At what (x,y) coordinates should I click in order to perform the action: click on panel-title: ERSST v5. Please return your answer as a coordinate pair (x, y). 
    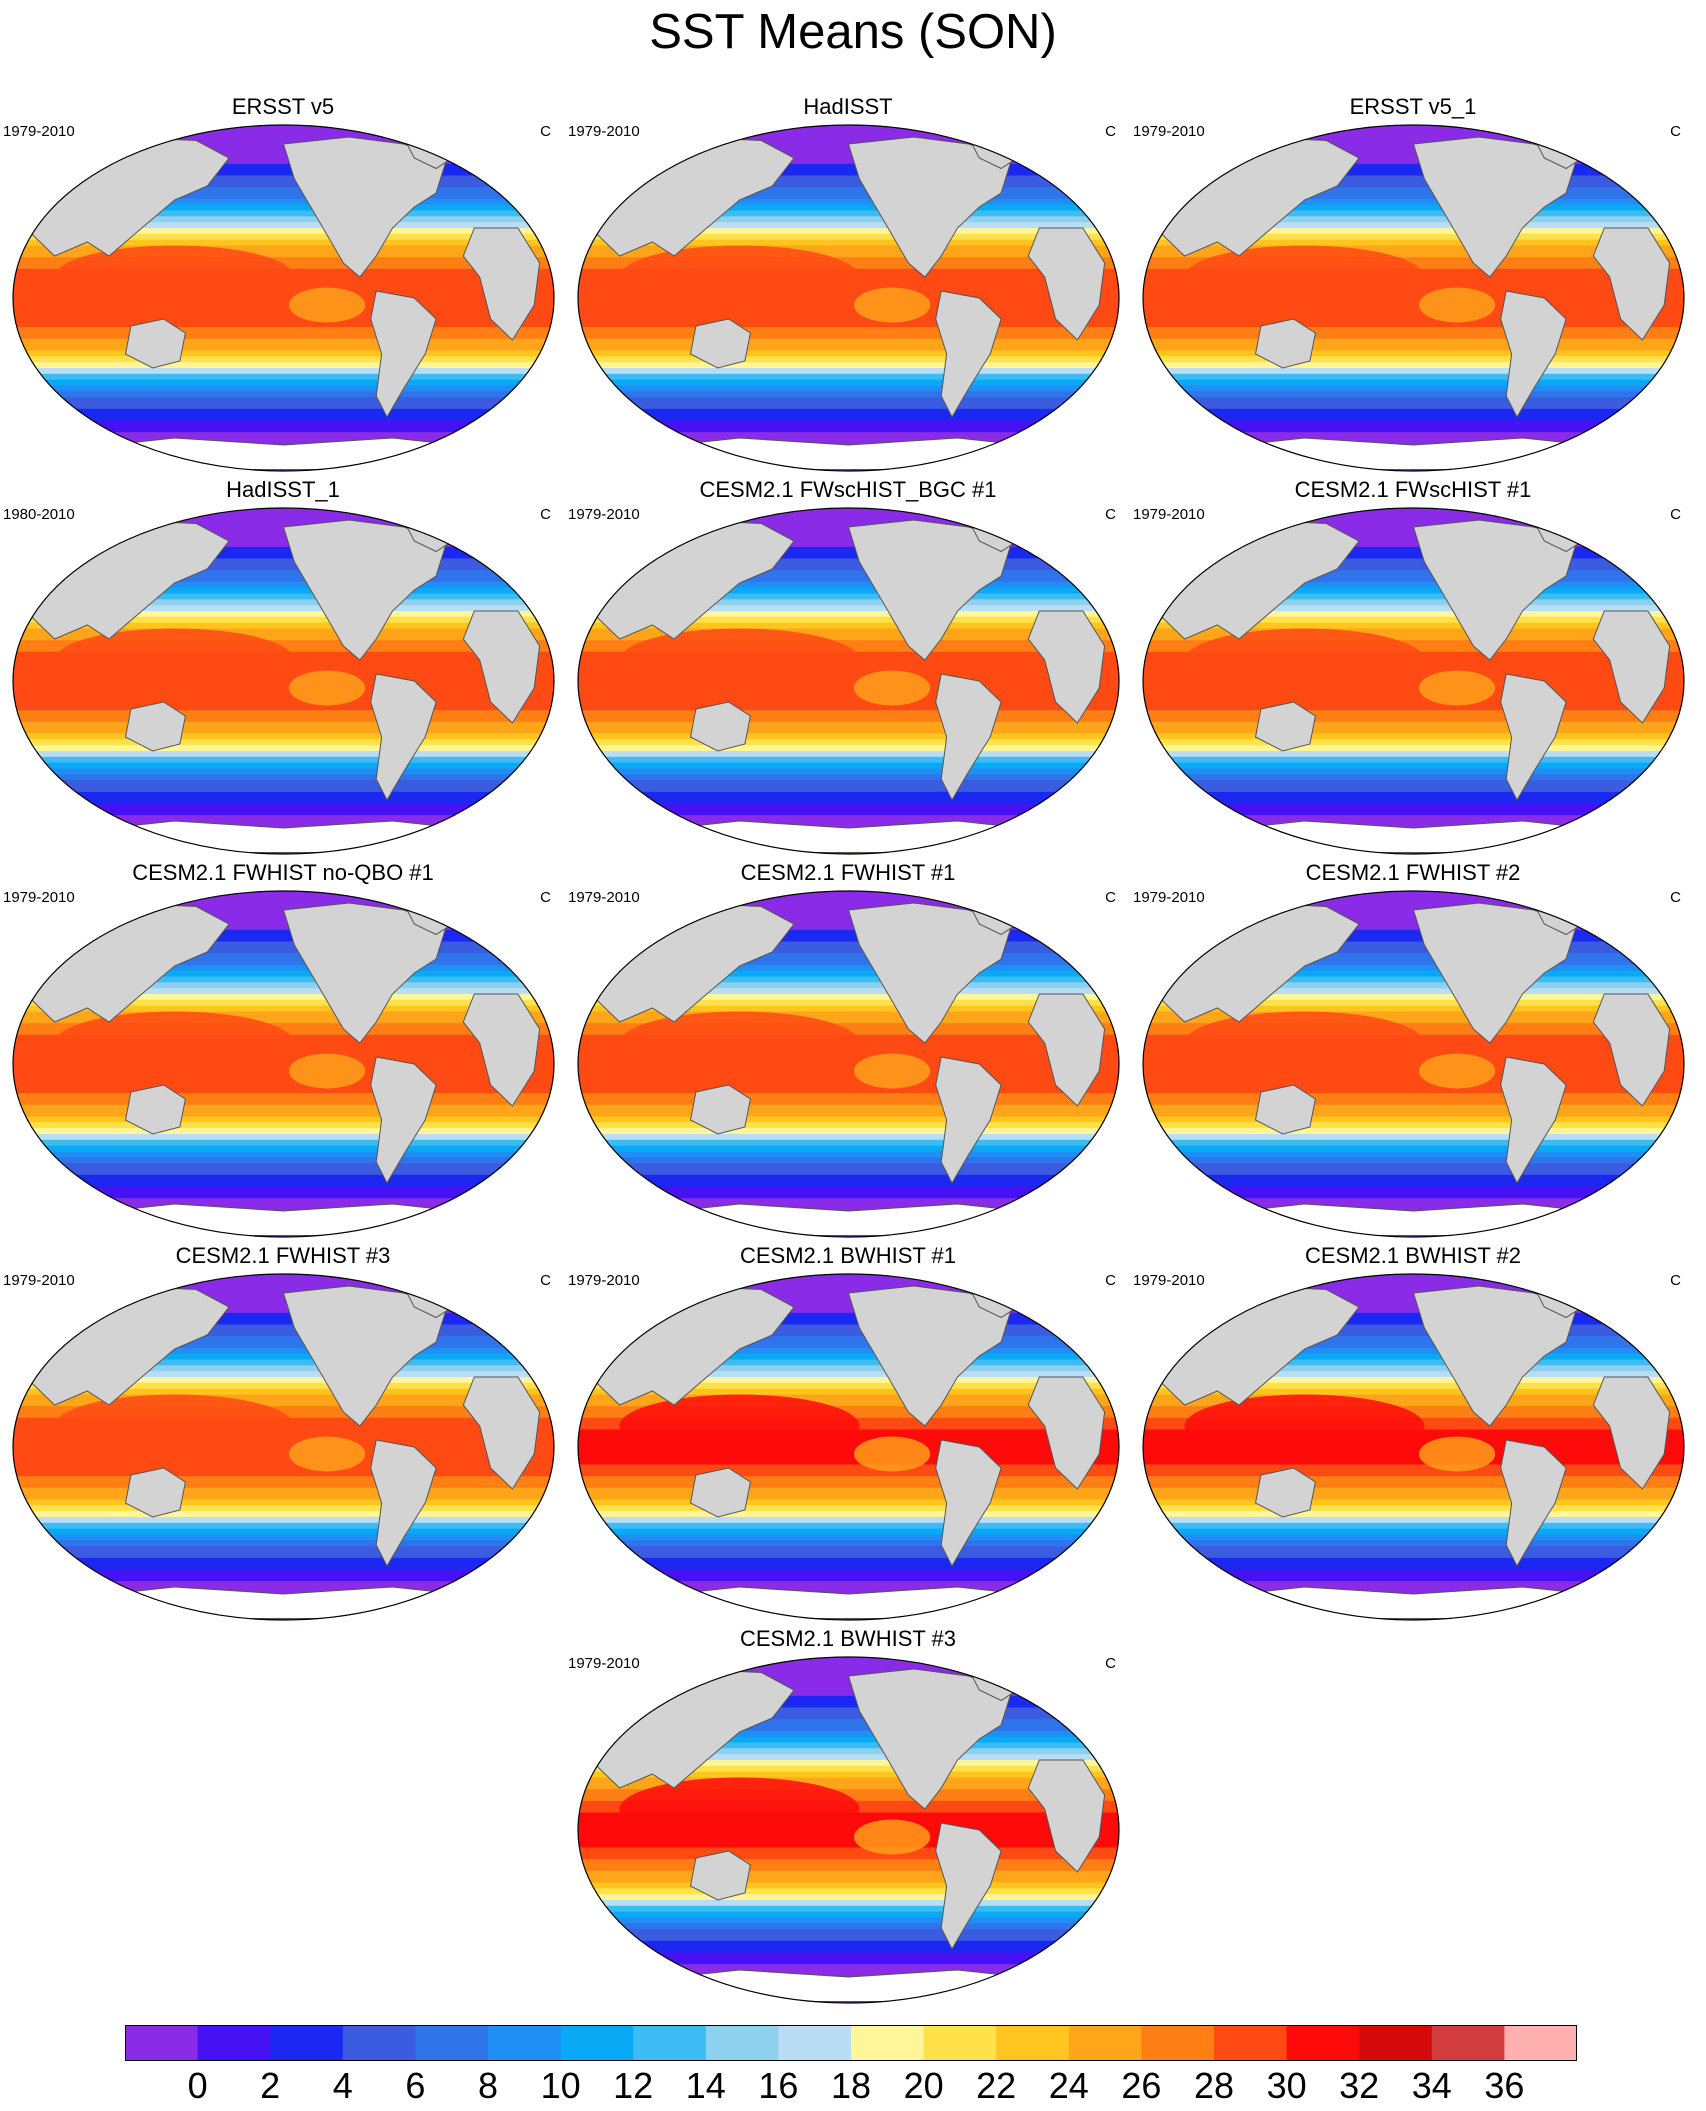
    Looking at the image, I should click on (283, 106).